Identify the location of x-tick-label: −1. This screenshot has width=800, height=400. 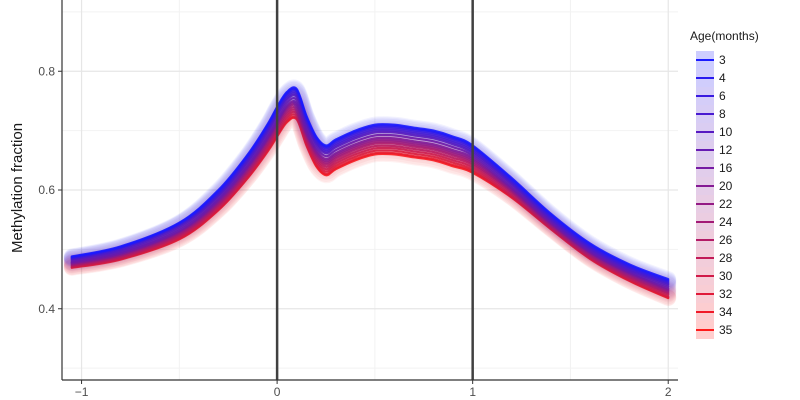
(82, 392).